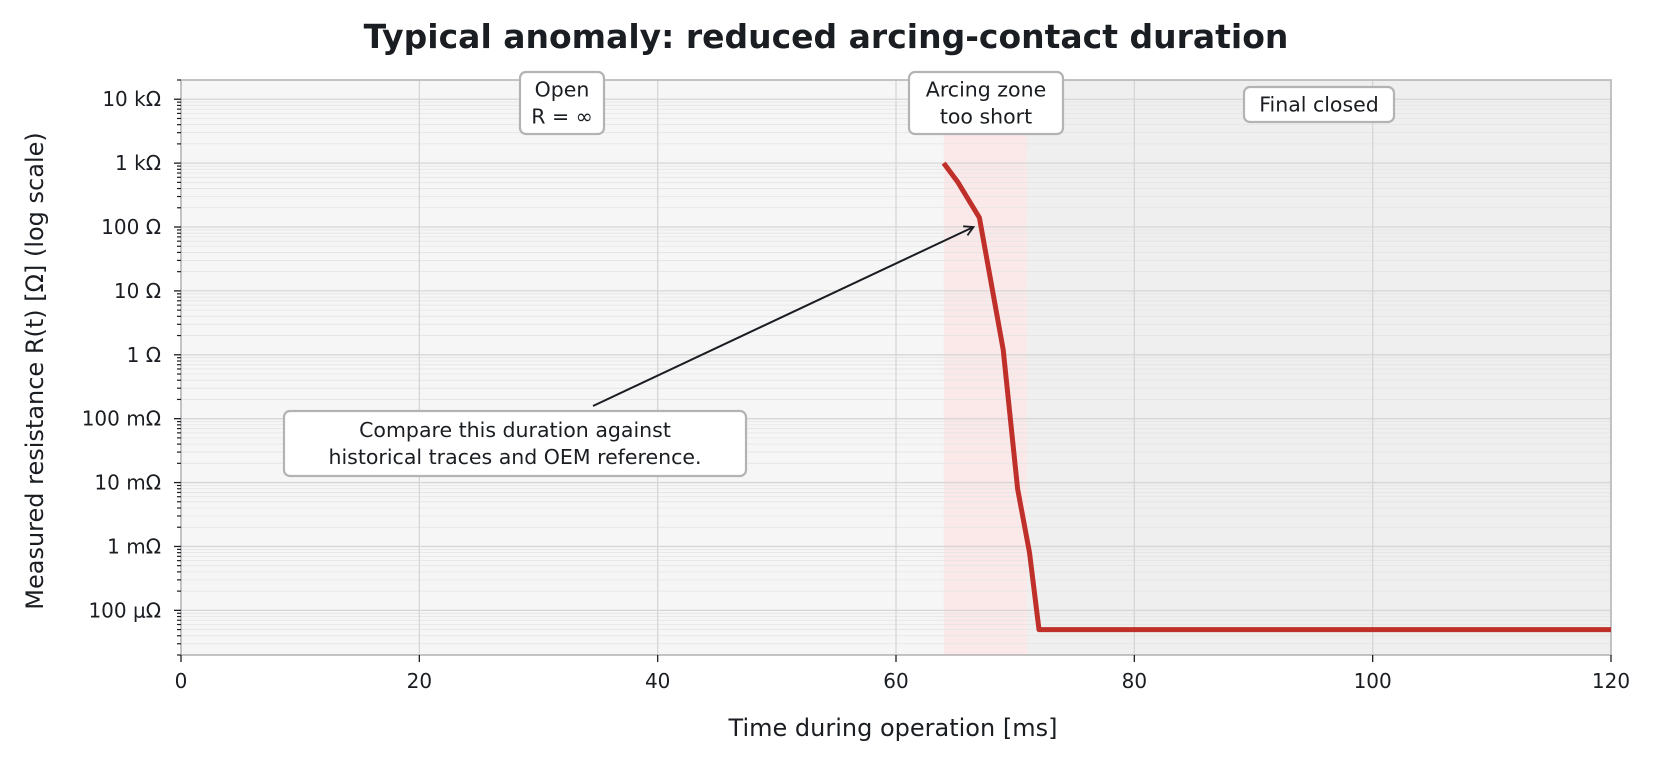 Image resolution: width=1653 pixels, height=762 pixels. What do you see at coordinates (181, 681) in the screenshot?
I see `x-tick-label: 0` at bounding box center [181, 681].